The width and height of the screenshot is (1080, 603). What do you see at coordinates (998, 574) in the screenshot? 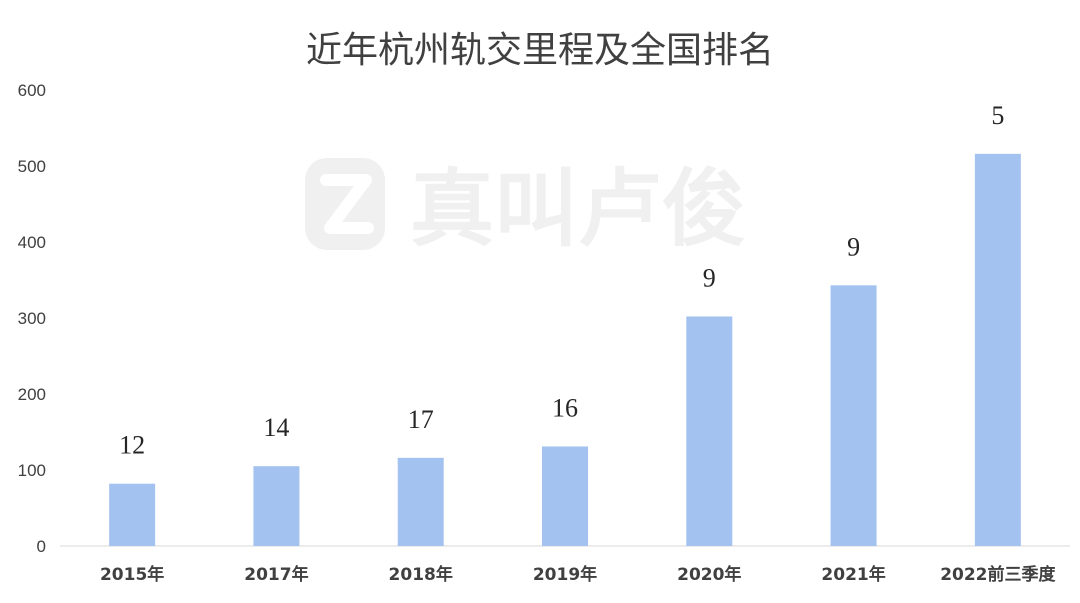
I see `x-category-label: 2022前三季度` at bounding box center [998, 574].